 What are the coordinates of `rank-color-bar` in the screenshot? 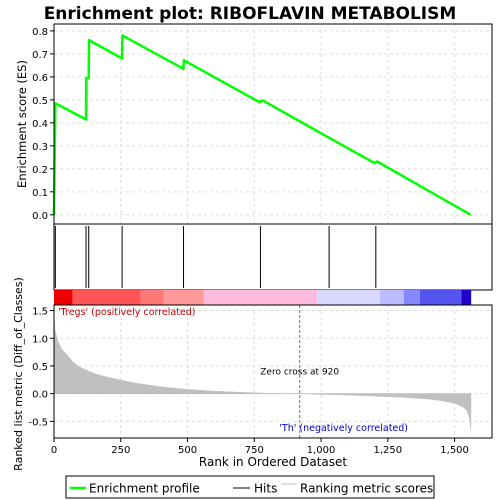 It's located at (263, 297).